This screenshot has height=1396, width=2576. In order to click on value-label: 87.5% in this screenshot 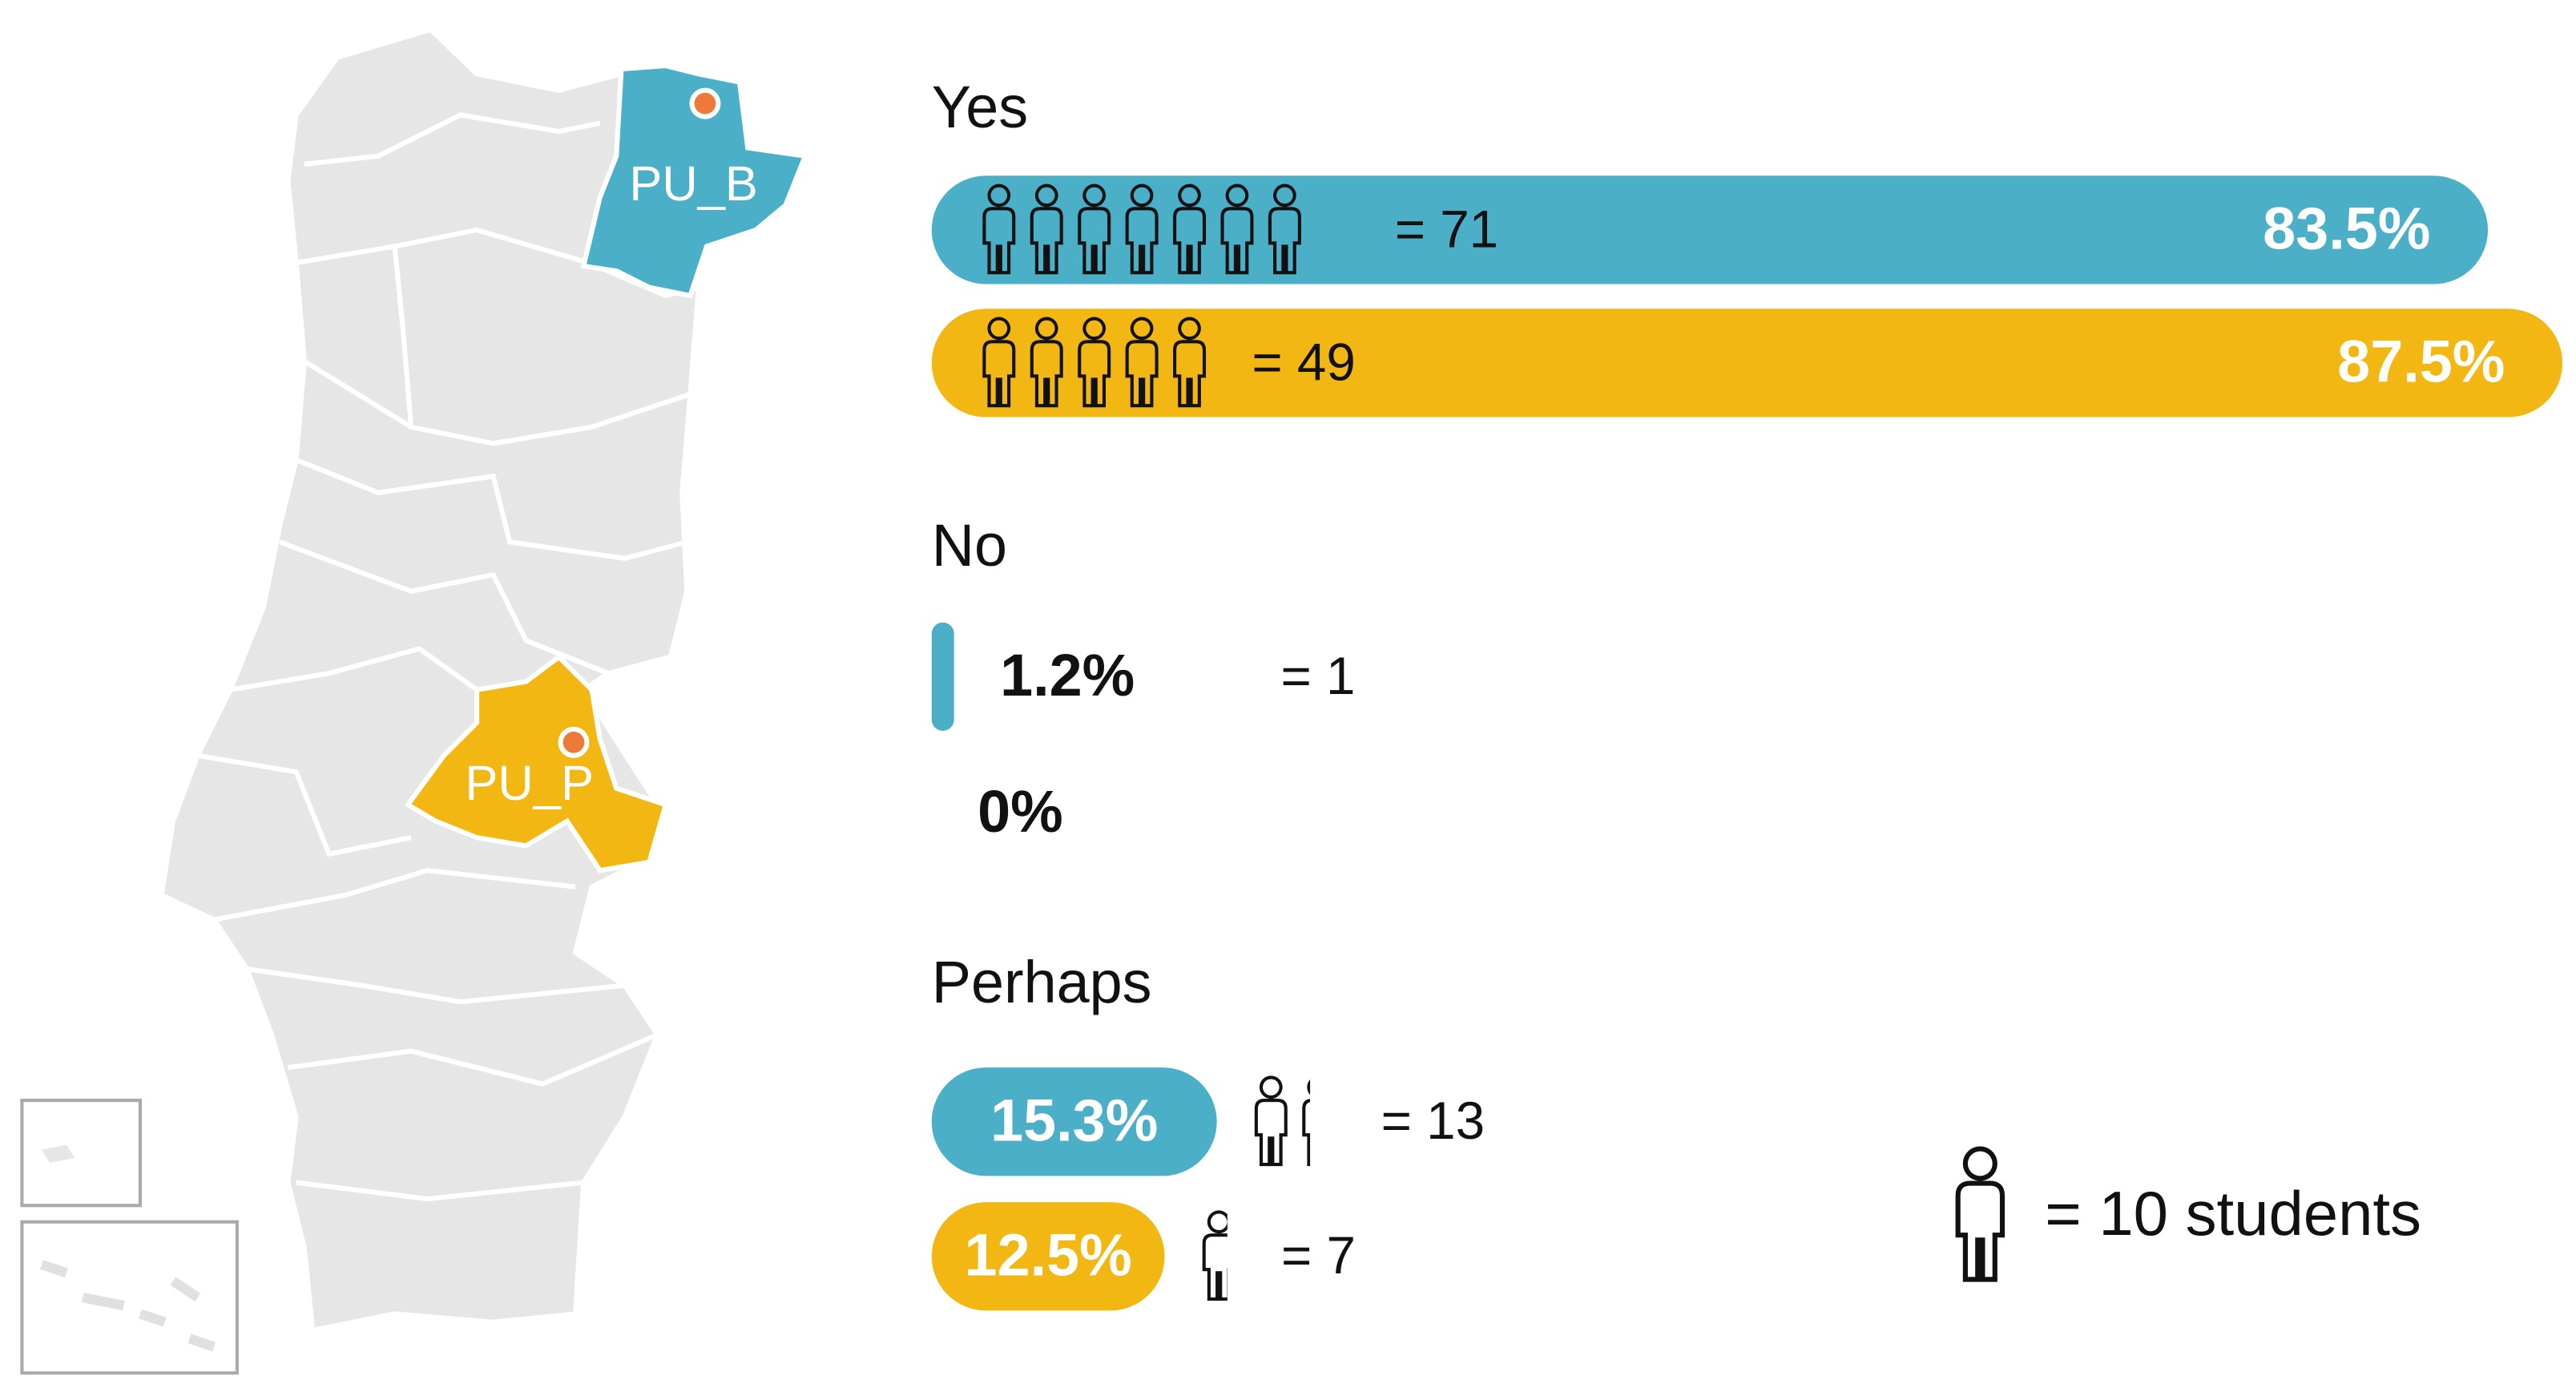, I will do `click(2421, 362)`.